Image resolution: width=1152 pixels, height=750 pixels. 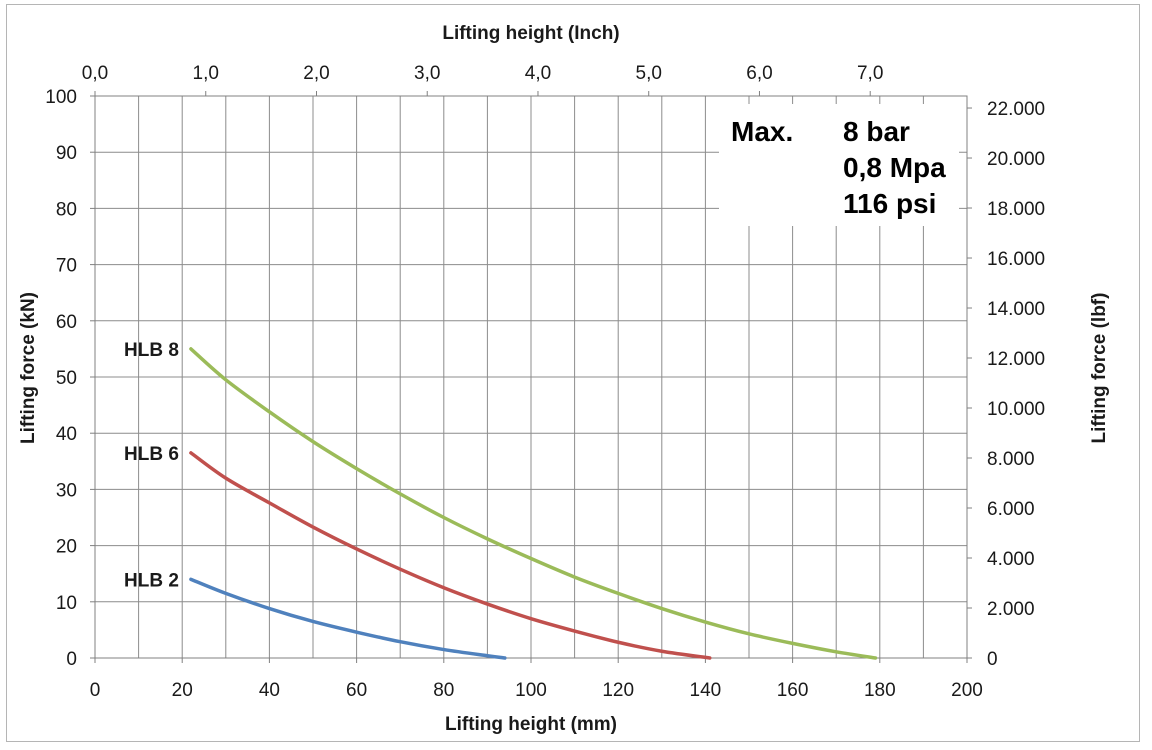 I want to click on y-right-tick-label: 20.000, so click(x=1016, y=159).